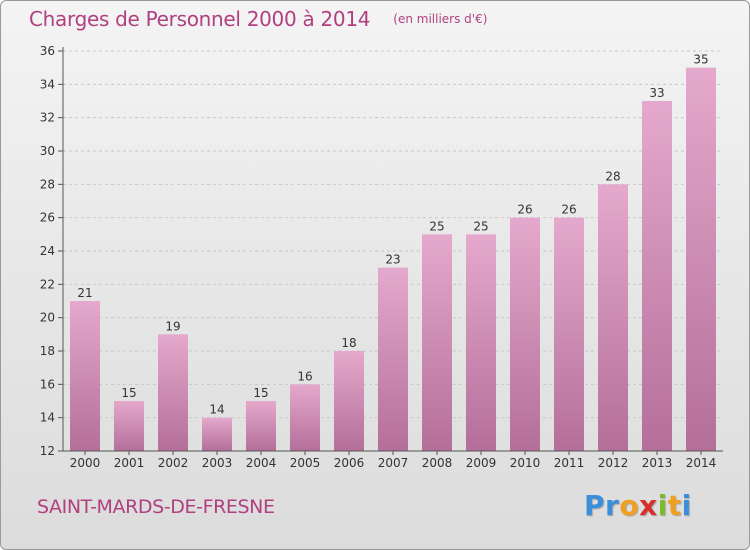 The image size is (750, 550). Describe the element at coordinates (613, 463) in the screenshot. I see `x-tick-label: 2012` at that location.